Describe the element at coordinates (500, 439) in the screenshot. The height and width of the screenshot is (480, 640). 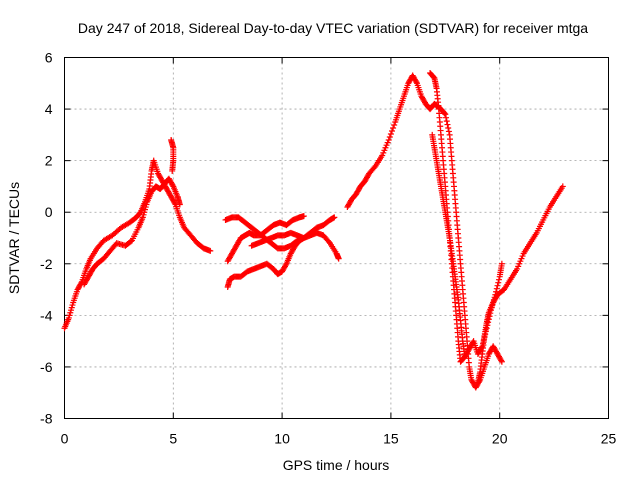
I see `x-tick-label: 20` at that location.